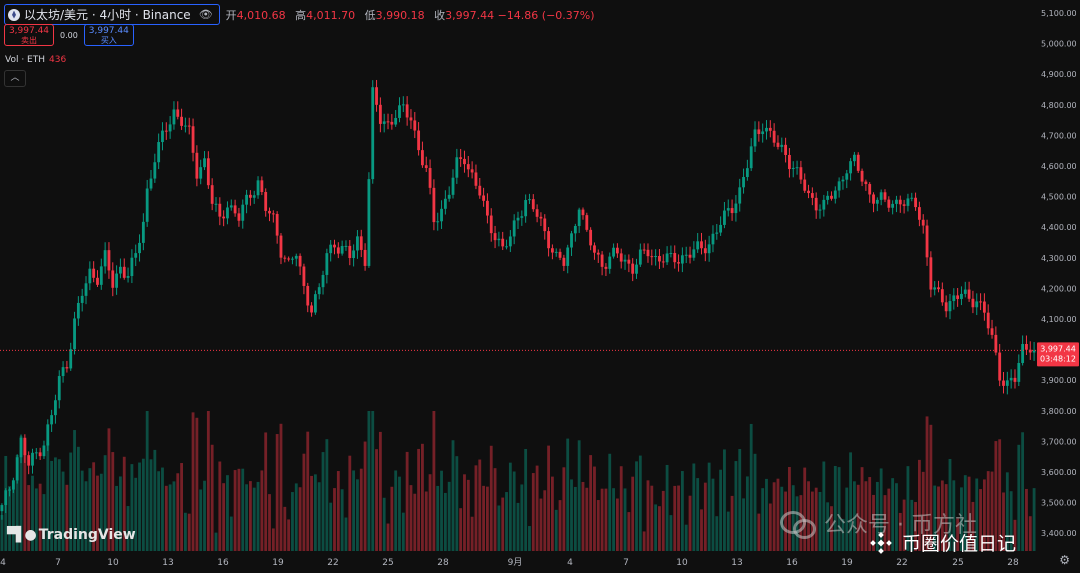  I want to click on wechat-icon, so click(798, 524).